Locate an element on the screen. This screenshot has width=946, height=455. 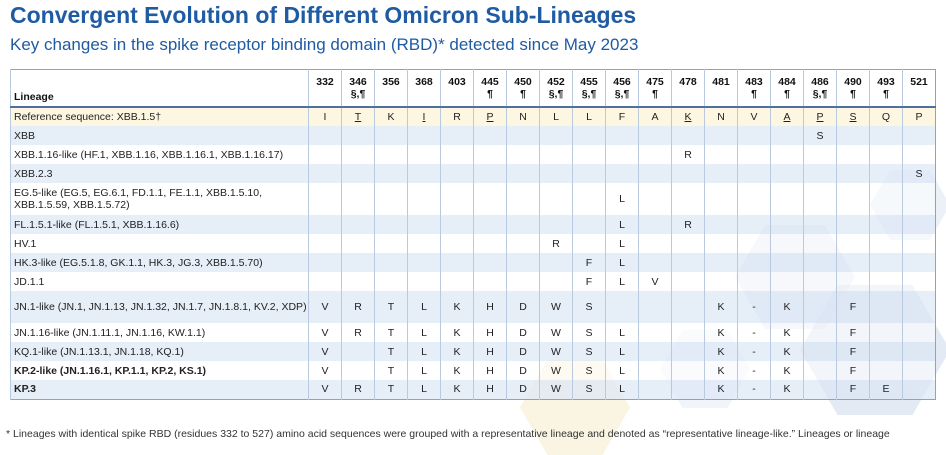
table-row: HV.1 R L is located at coordinates (473, 243).